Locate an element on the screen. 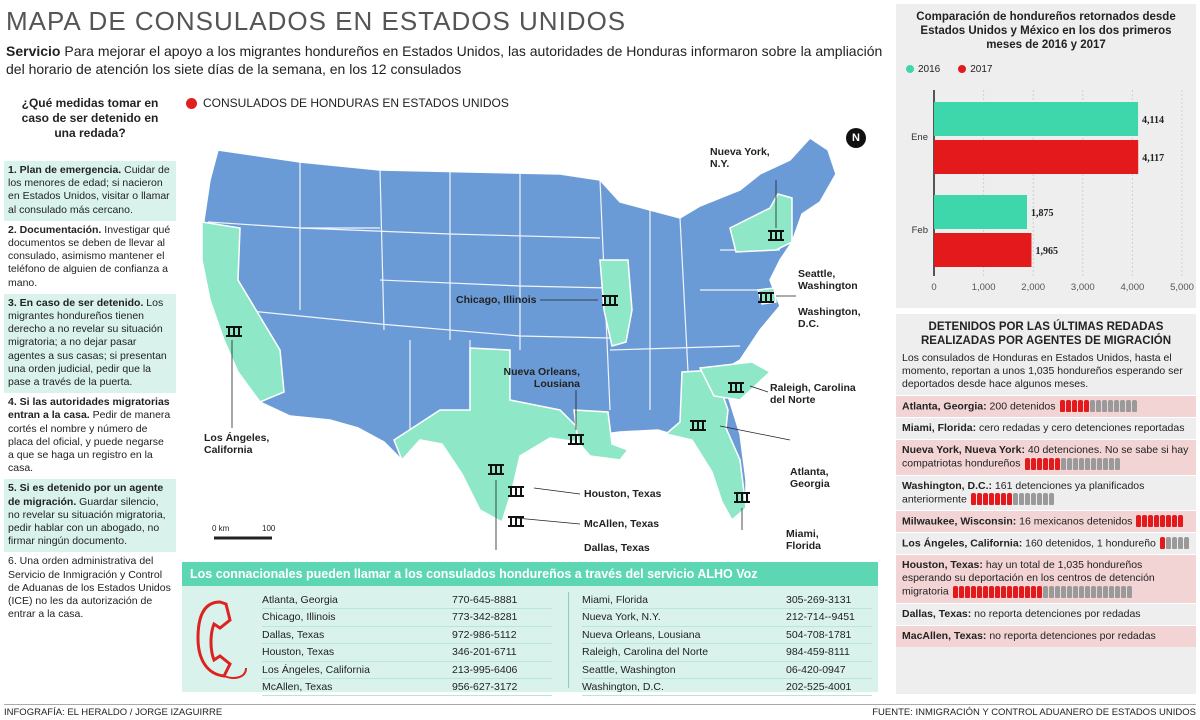  label-chicago: Chicago, Illinois is located at coordinates (496, 300).